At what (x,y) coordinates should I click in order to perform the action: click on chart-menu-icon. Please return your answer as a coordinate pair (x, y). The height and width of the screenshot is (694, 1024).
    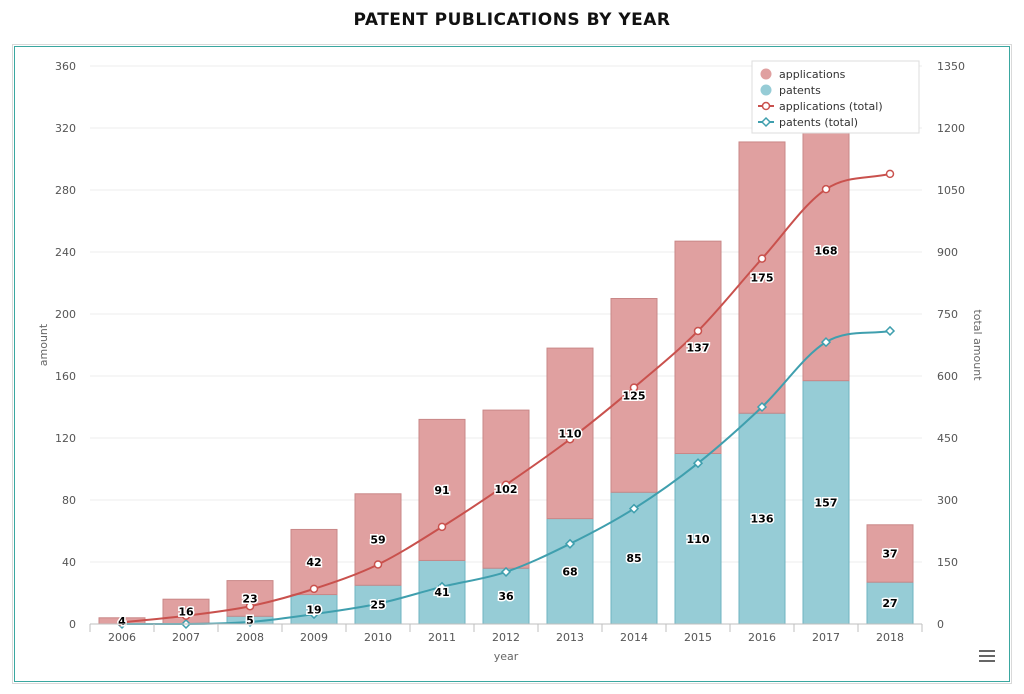
    Looking at the image, I should click on (987, 657).